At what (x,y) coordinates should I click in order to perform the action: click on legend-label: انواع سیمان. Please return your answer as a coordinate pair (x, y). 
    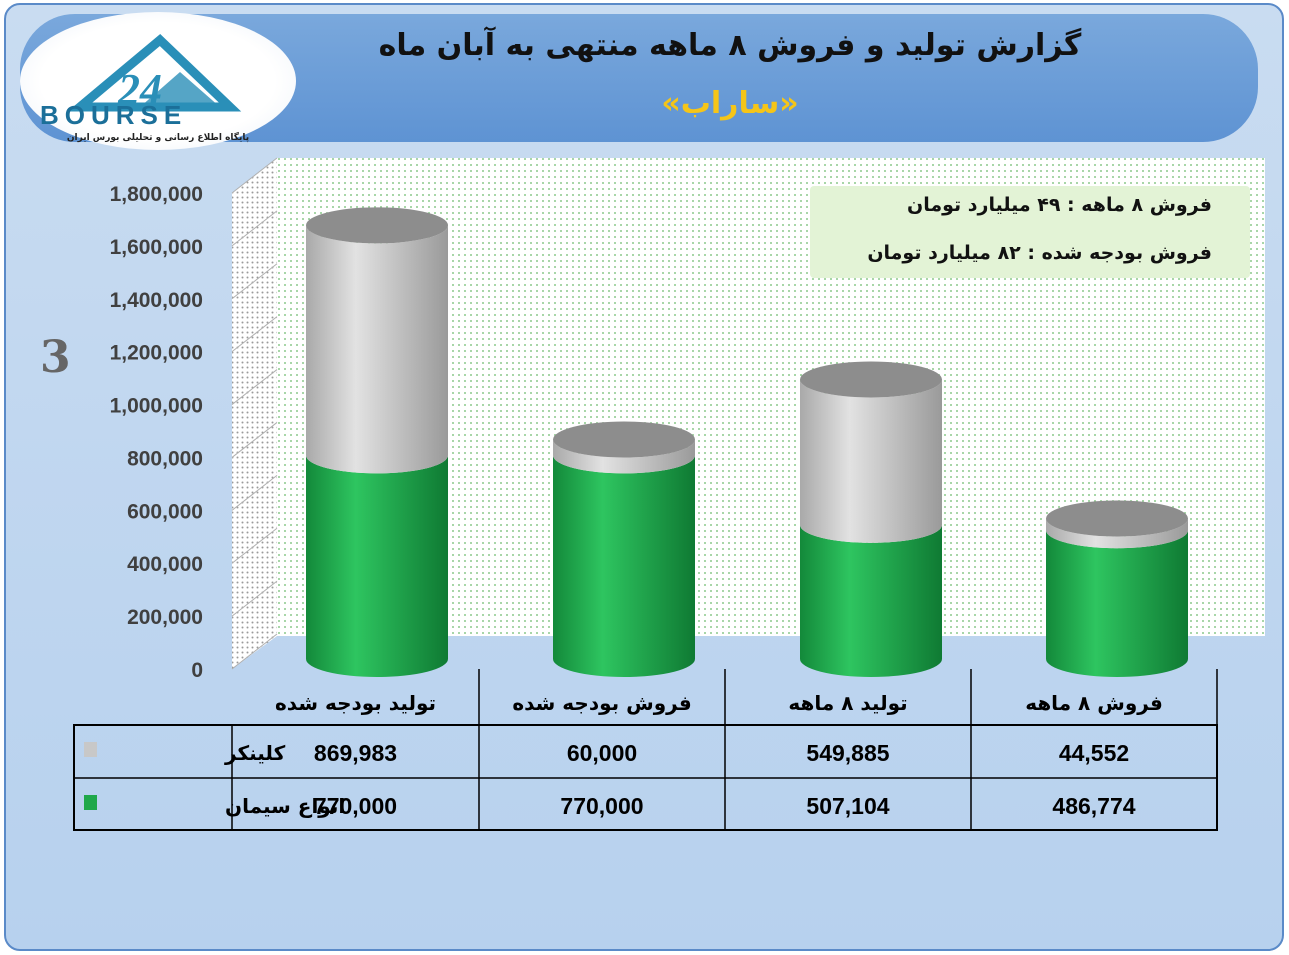
    Looking at the image, I should click on (285, 806).